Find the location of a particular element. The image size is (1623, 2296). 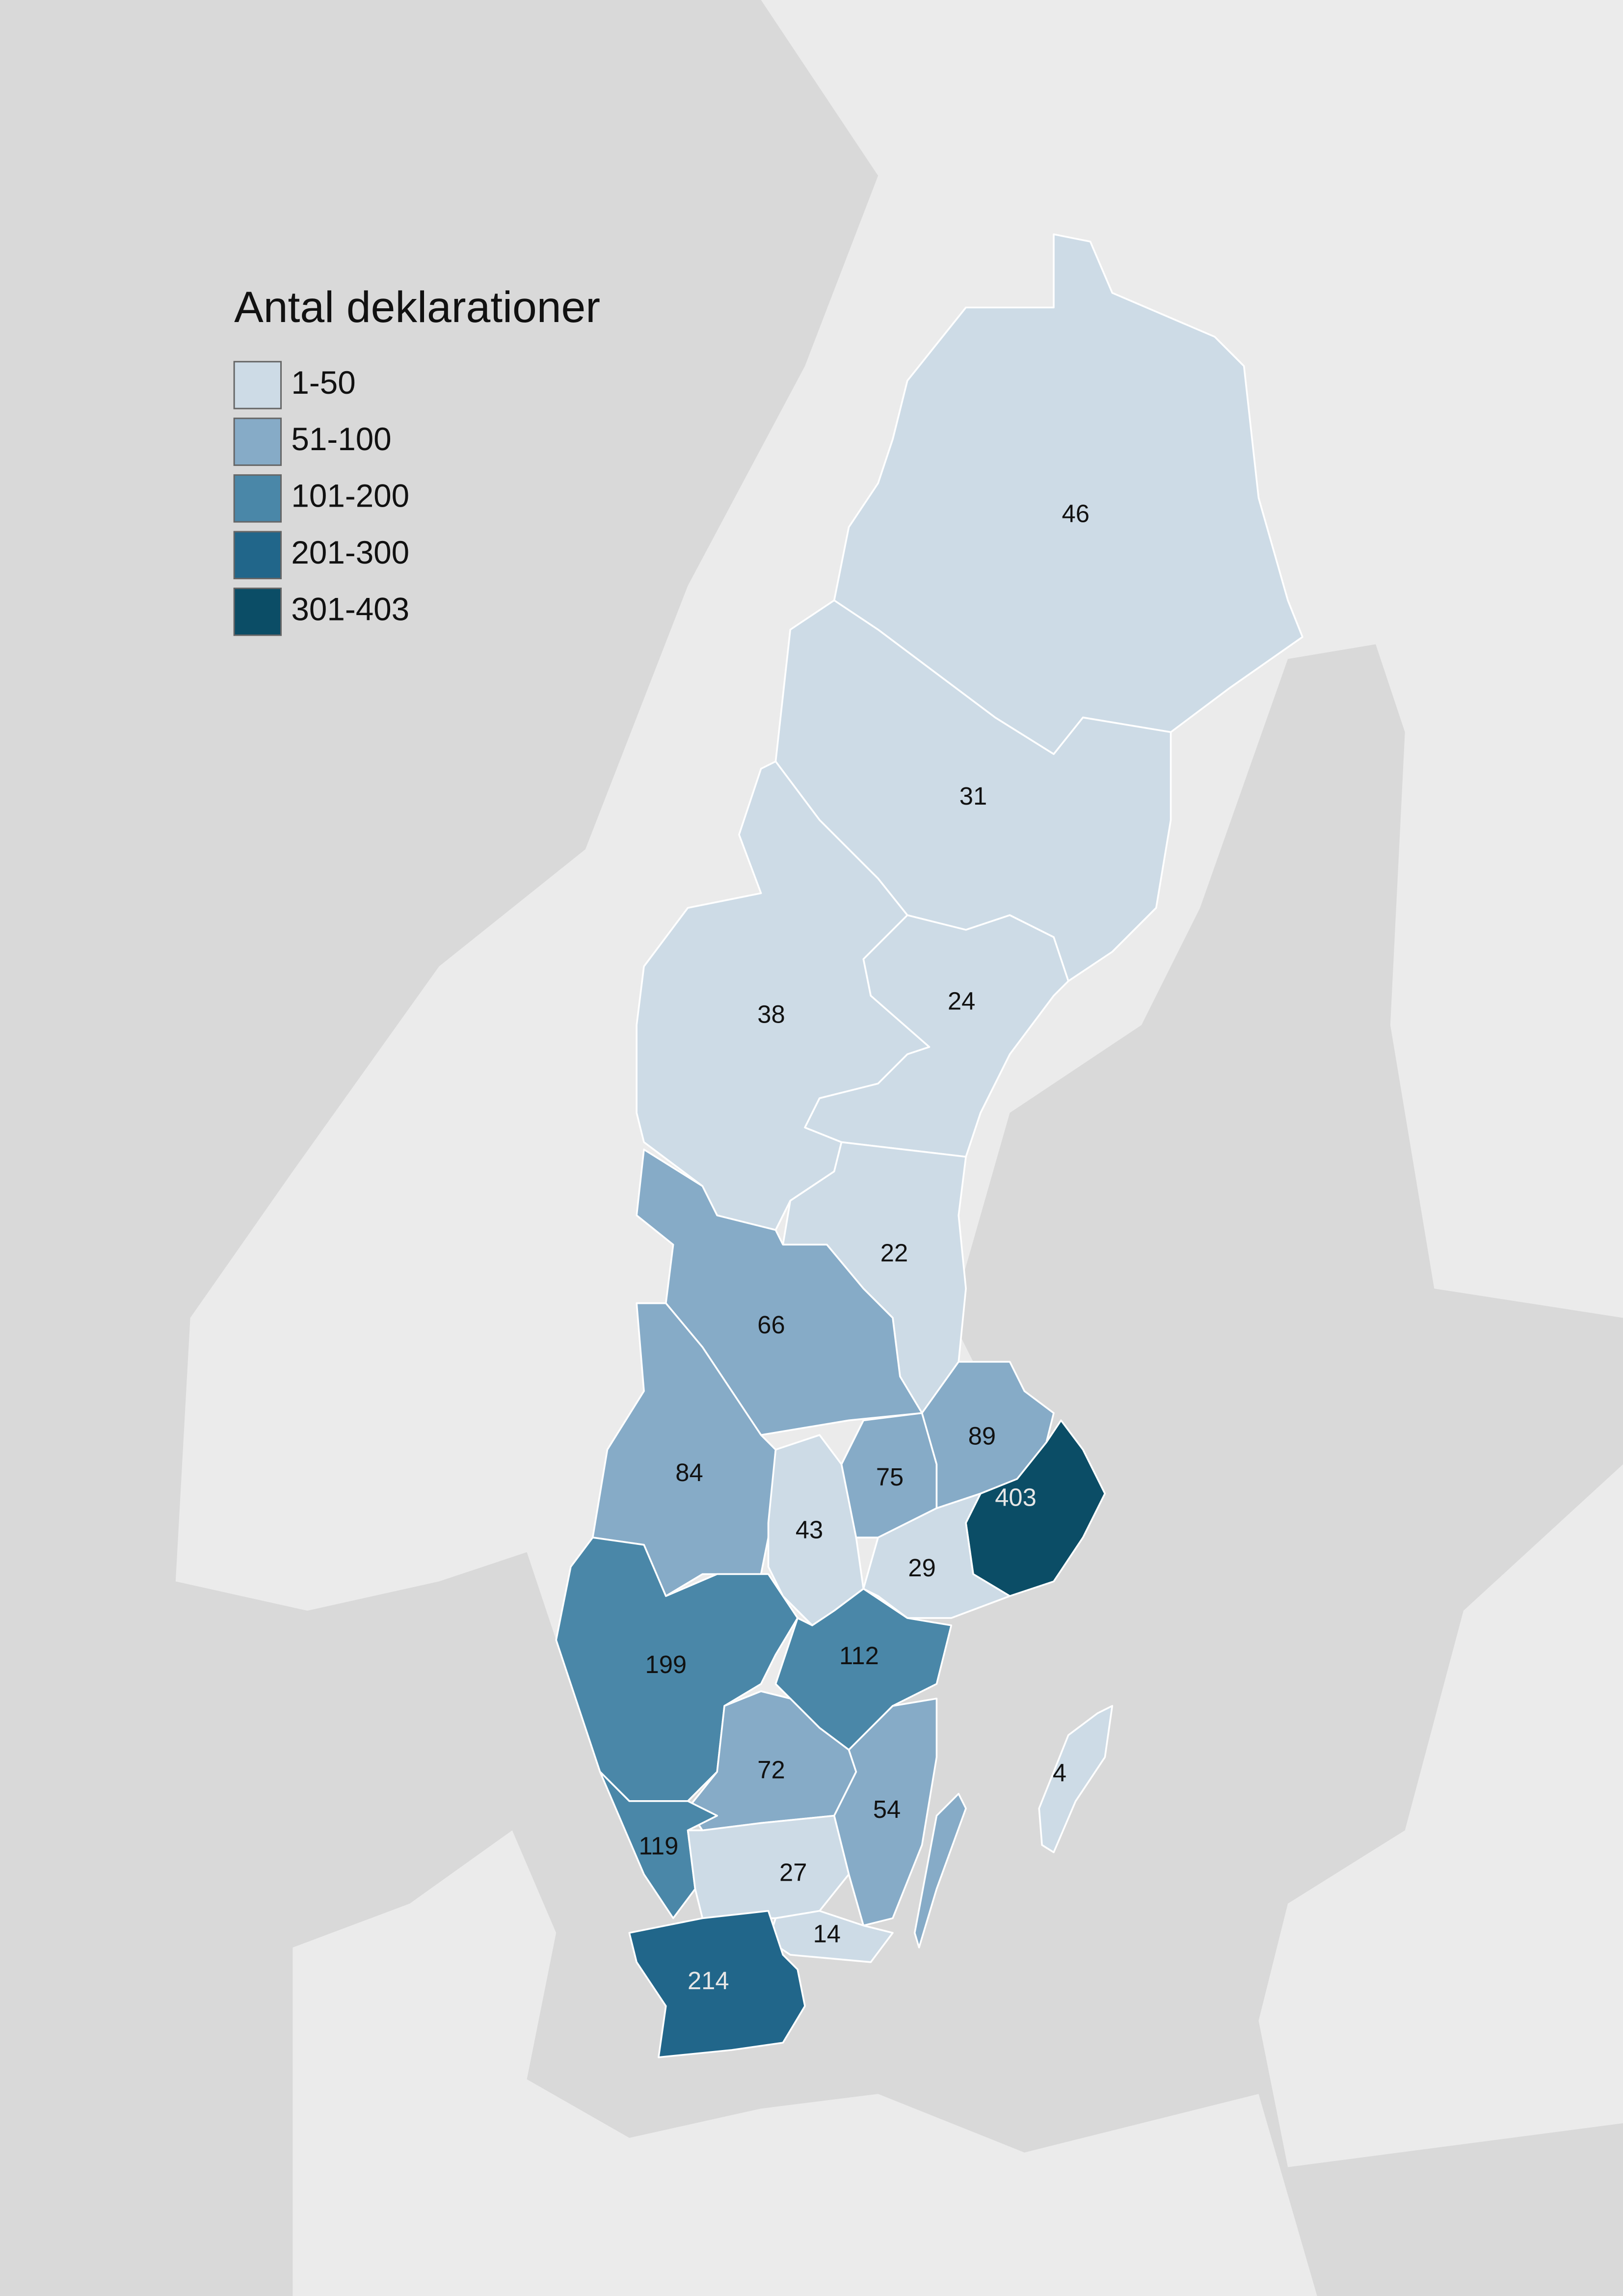

region-value: 46 is located at coordinates (1076, 513).